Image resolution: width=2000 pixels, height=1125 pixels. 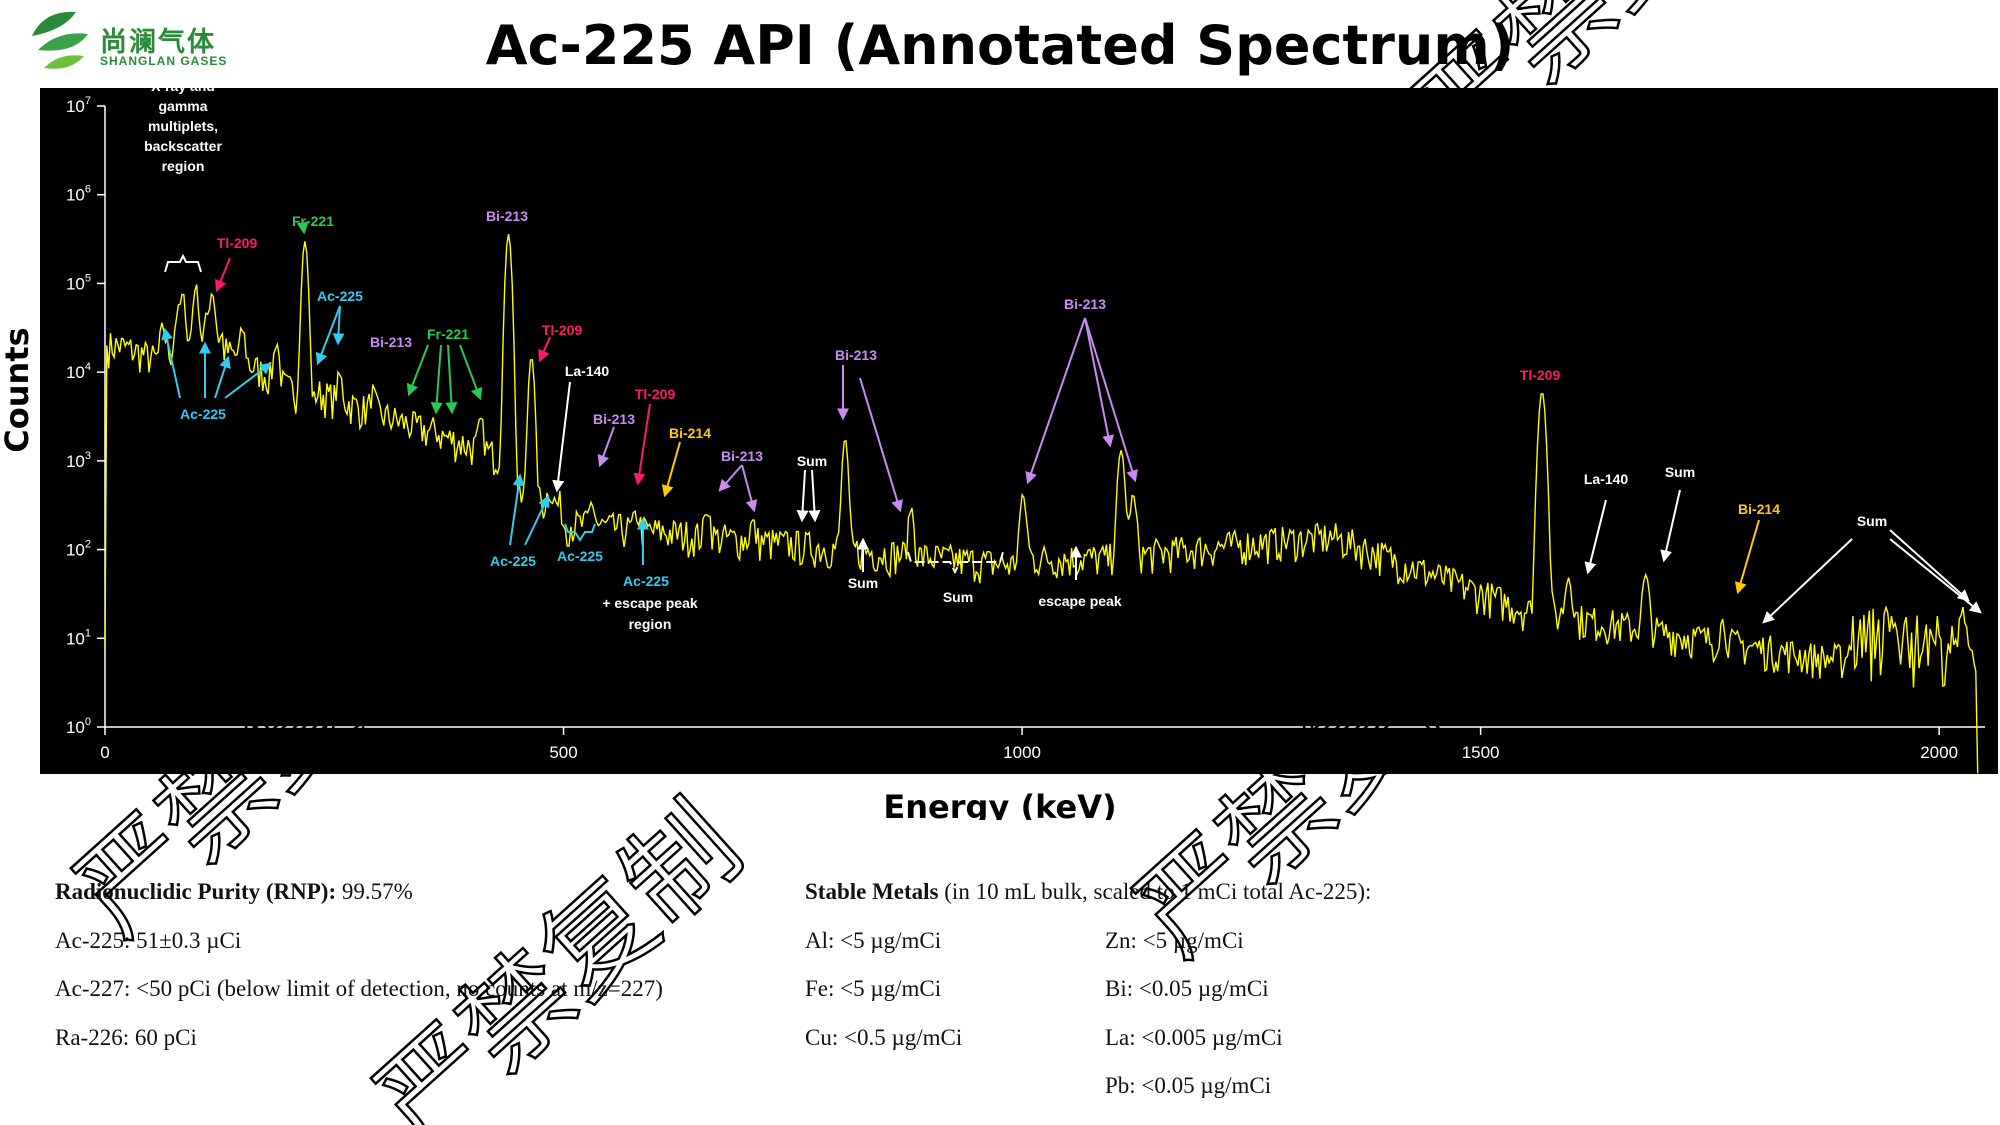 I want to click on metals-row-1: Al: <5 µg/mCi Zn: <5 µg/mCi, so click(x=1088, y=950).